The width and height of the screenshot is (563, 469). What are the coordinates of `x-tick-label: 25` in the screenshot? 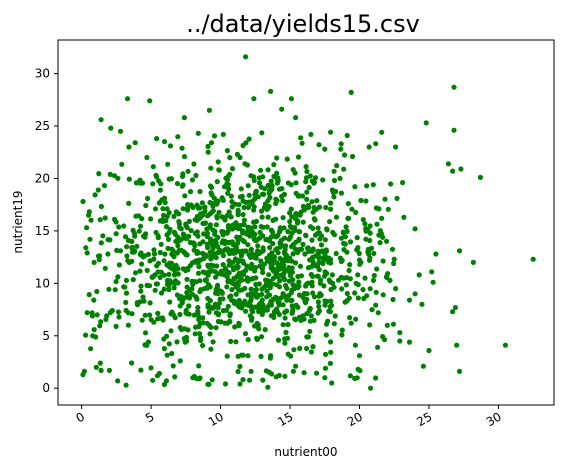 It's located at (424, 419).